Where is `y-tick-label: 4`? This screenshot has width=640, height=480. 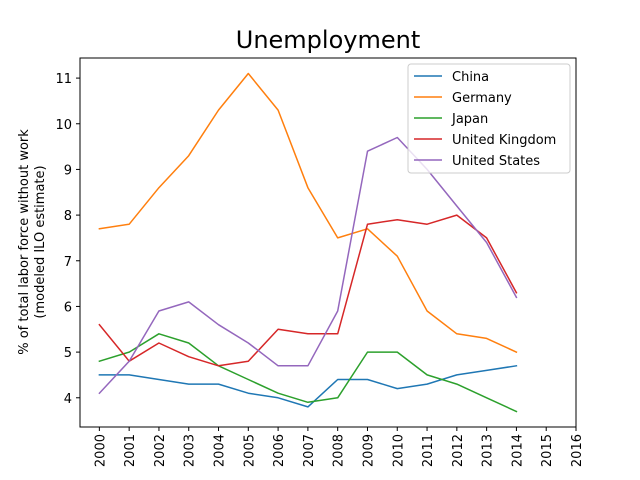 y-tick-label: 4 is located at coordinates (68, 399).